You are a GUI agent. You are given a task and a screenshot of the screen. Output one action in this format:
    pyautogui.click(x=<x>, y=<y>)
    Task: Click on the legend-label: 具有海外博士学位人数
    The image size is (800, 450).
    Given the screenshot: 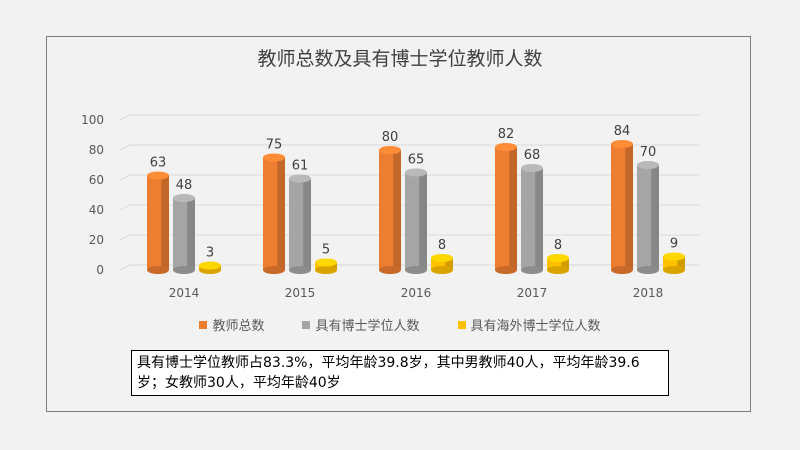 What is the action you would take?
    pyautogui.click(x=535, y=326)
    